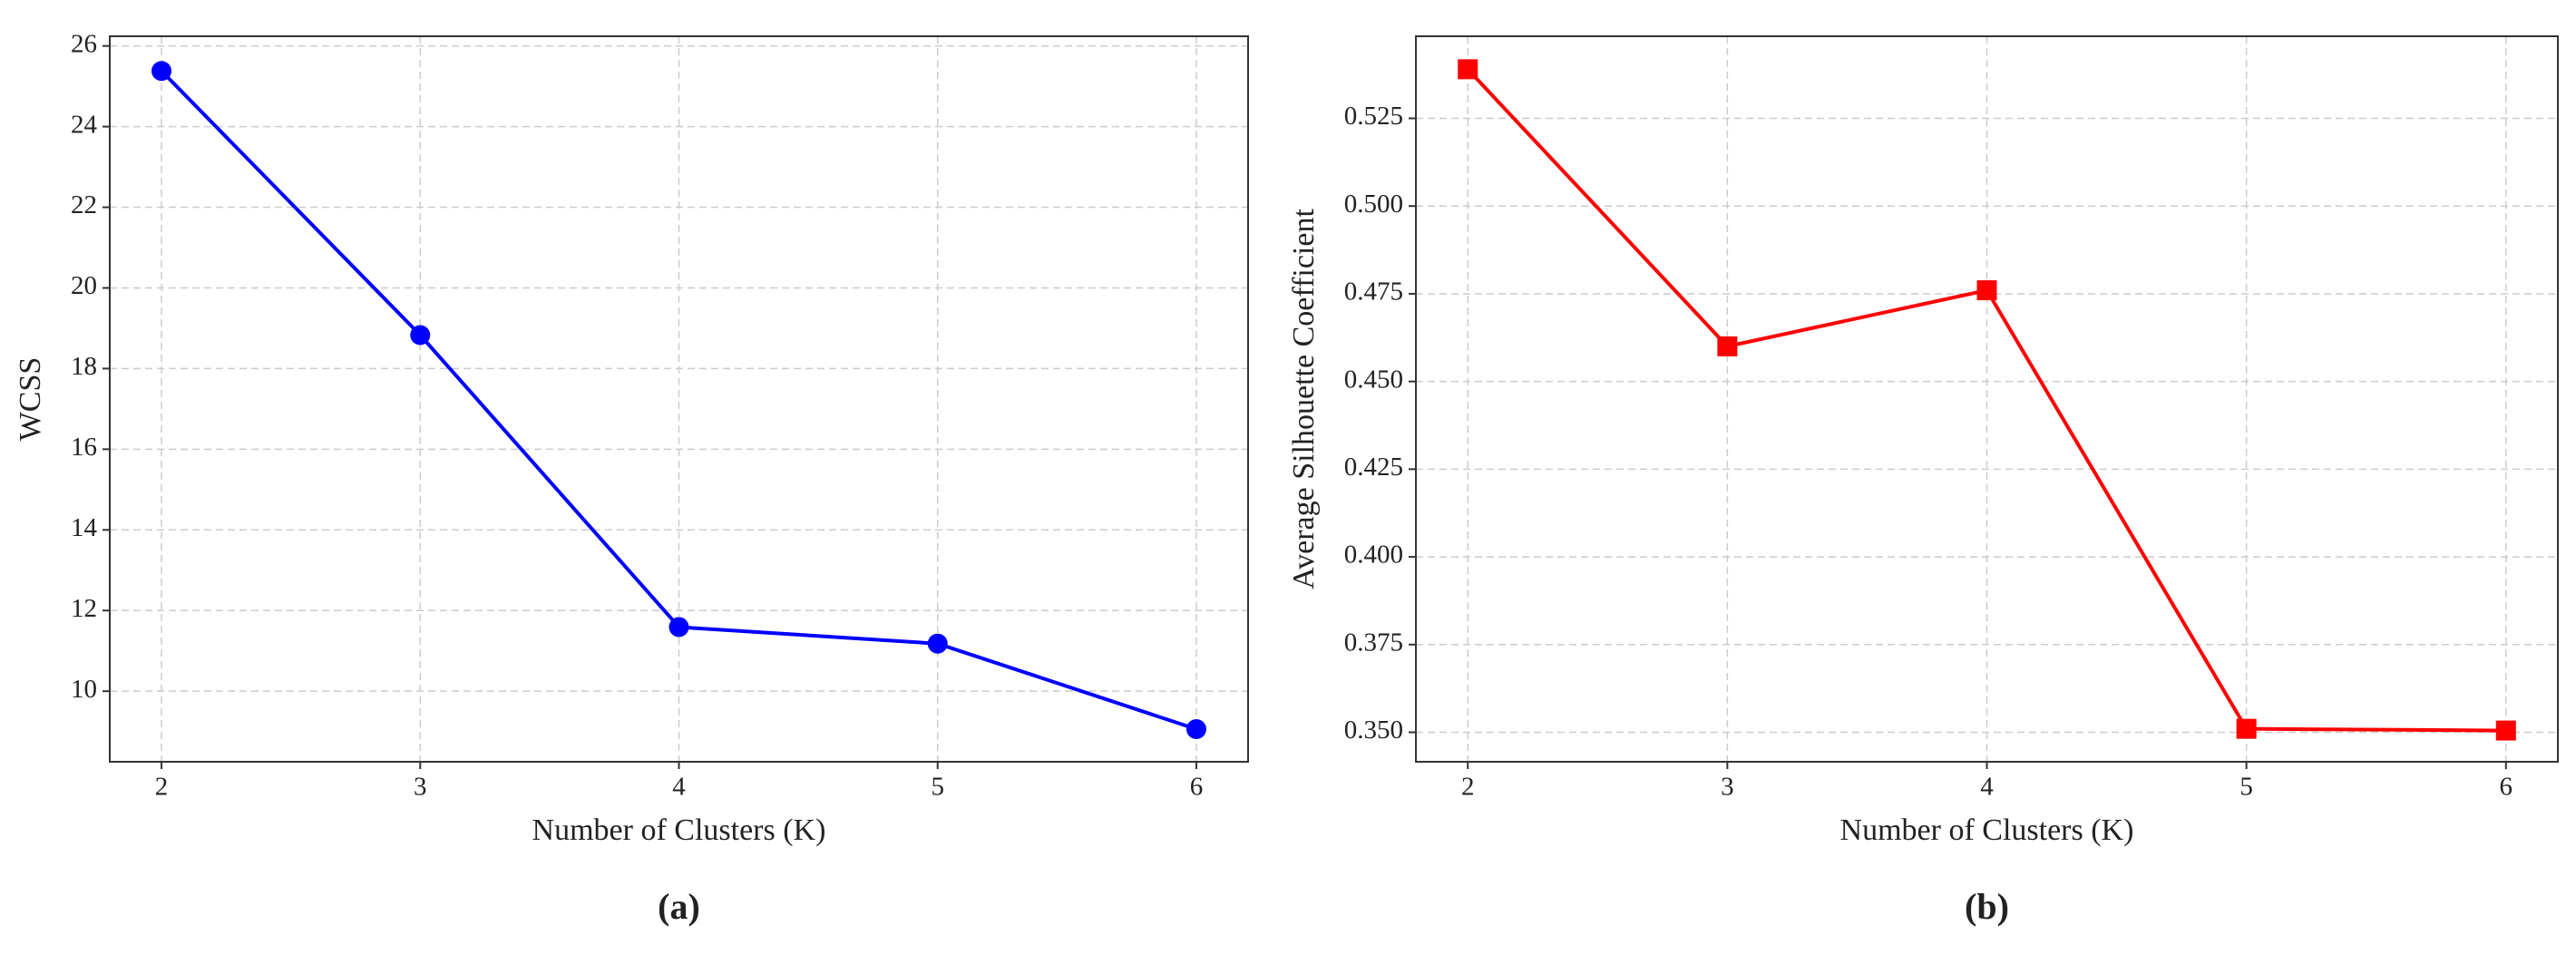  What do you see at coordinates (84, 609) in the screenshot?
I see `y-tick-label: 12` at bounding box center [84, 609].